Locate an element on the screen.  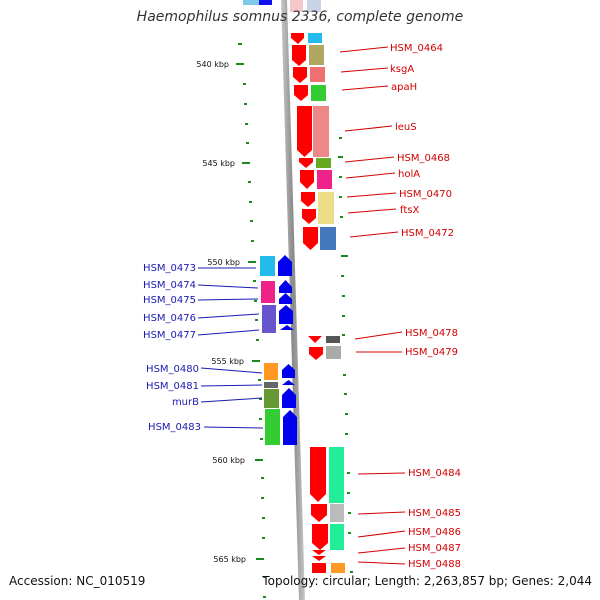
gene-label: holA is located at coordinates (409, 174).